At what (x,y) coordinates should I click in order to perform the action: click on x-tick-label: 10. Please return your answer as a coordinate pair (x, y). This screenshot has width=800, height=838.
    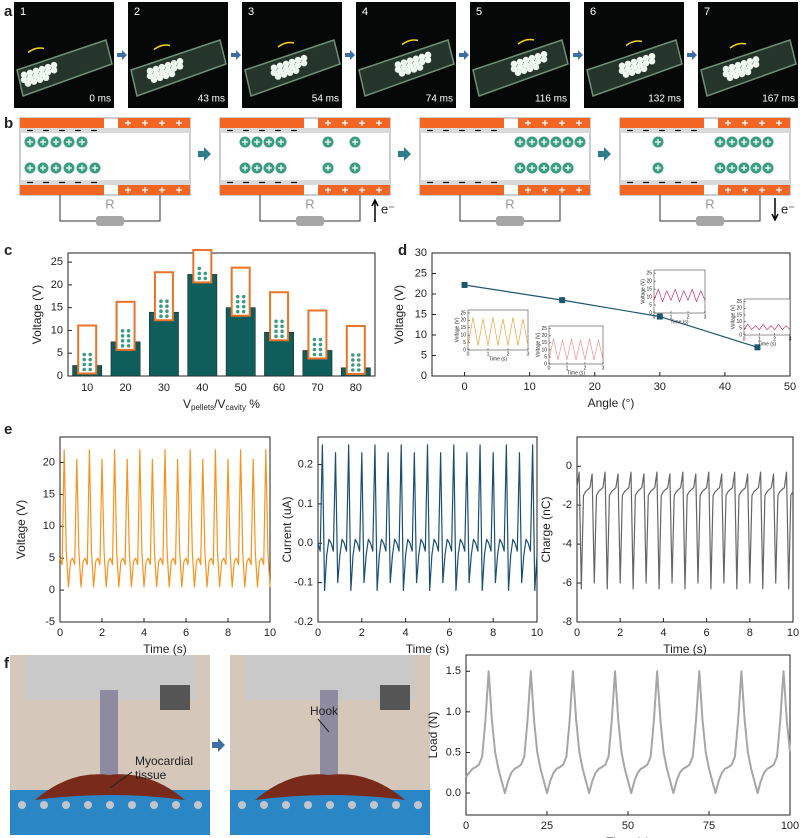
    Looking at the image, I should click on (537, 633).